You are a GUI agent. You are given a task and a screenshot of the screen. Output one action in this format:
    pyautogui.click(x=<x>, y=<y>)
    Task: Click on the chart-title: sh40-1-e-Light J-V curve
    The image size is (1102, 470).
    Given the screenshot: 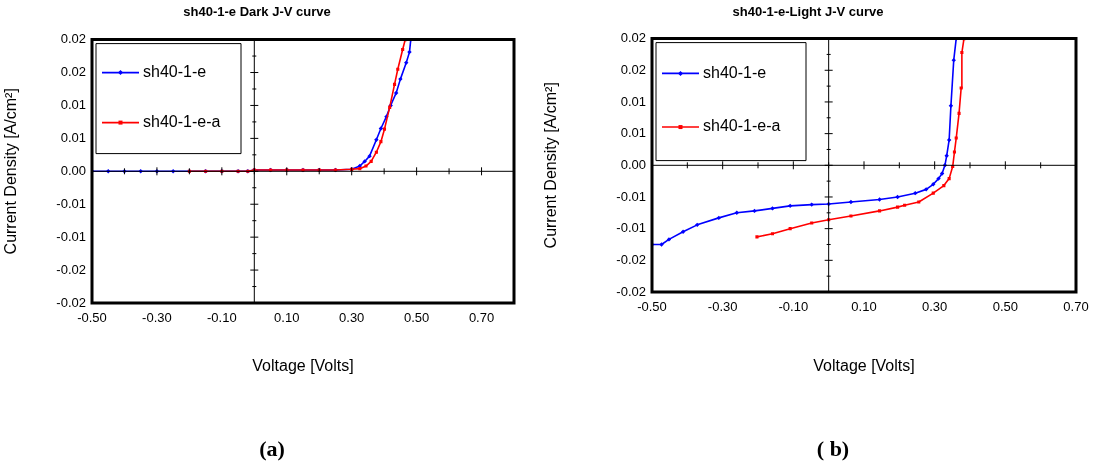 What is the action you would take?
    pyautogui.click(x=808, y=12)
    